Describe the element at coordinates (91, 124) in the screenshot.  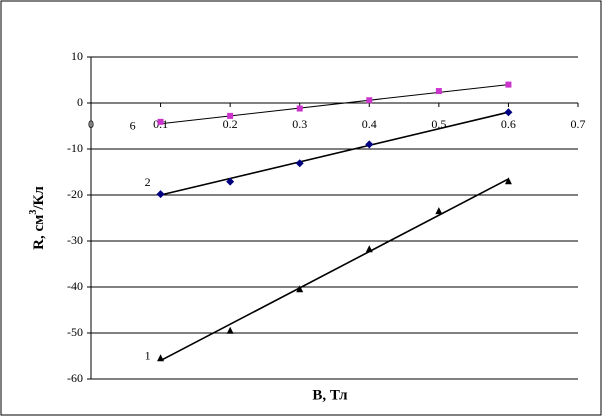
I see `x-tick-label: 0` at that location.